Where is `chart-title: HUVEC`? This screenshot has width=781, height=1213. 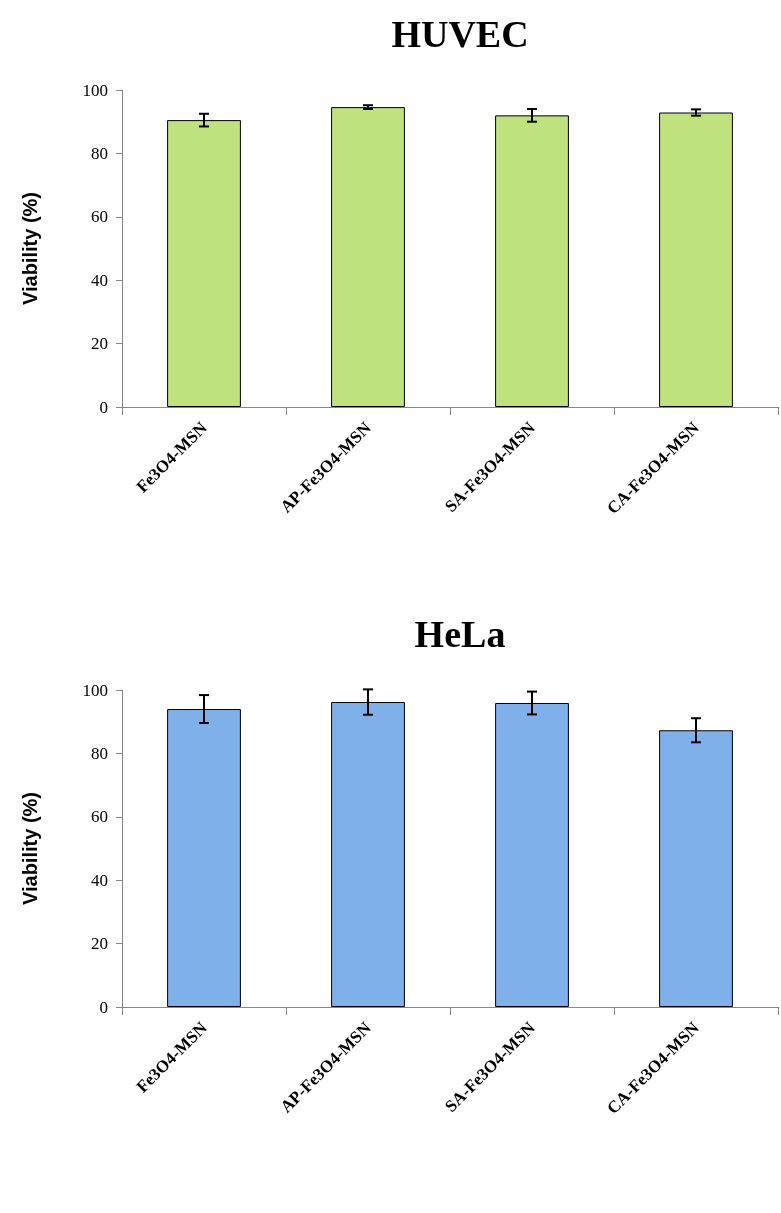 chart-title: HUVEC is located at coordinates (460, 34).